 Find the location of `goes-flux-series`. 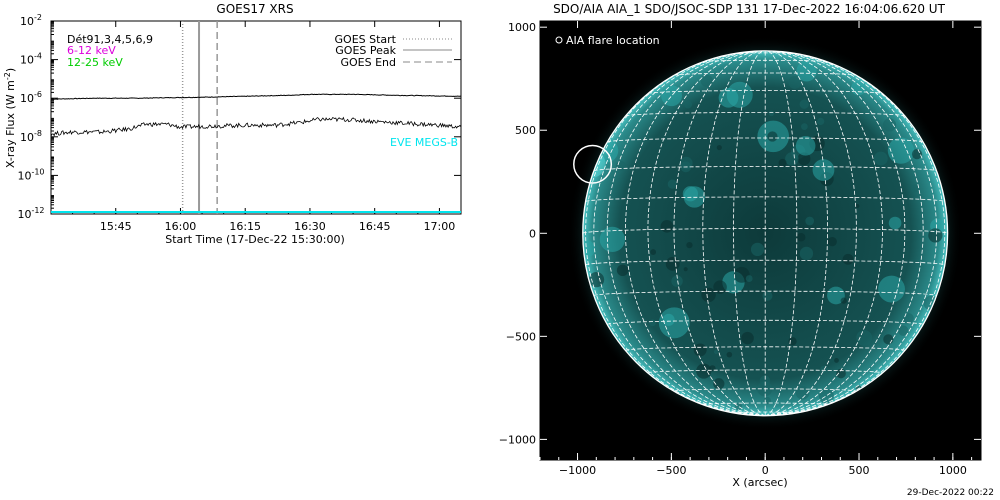

goes-flux-series is located at coordinates (256, 115).